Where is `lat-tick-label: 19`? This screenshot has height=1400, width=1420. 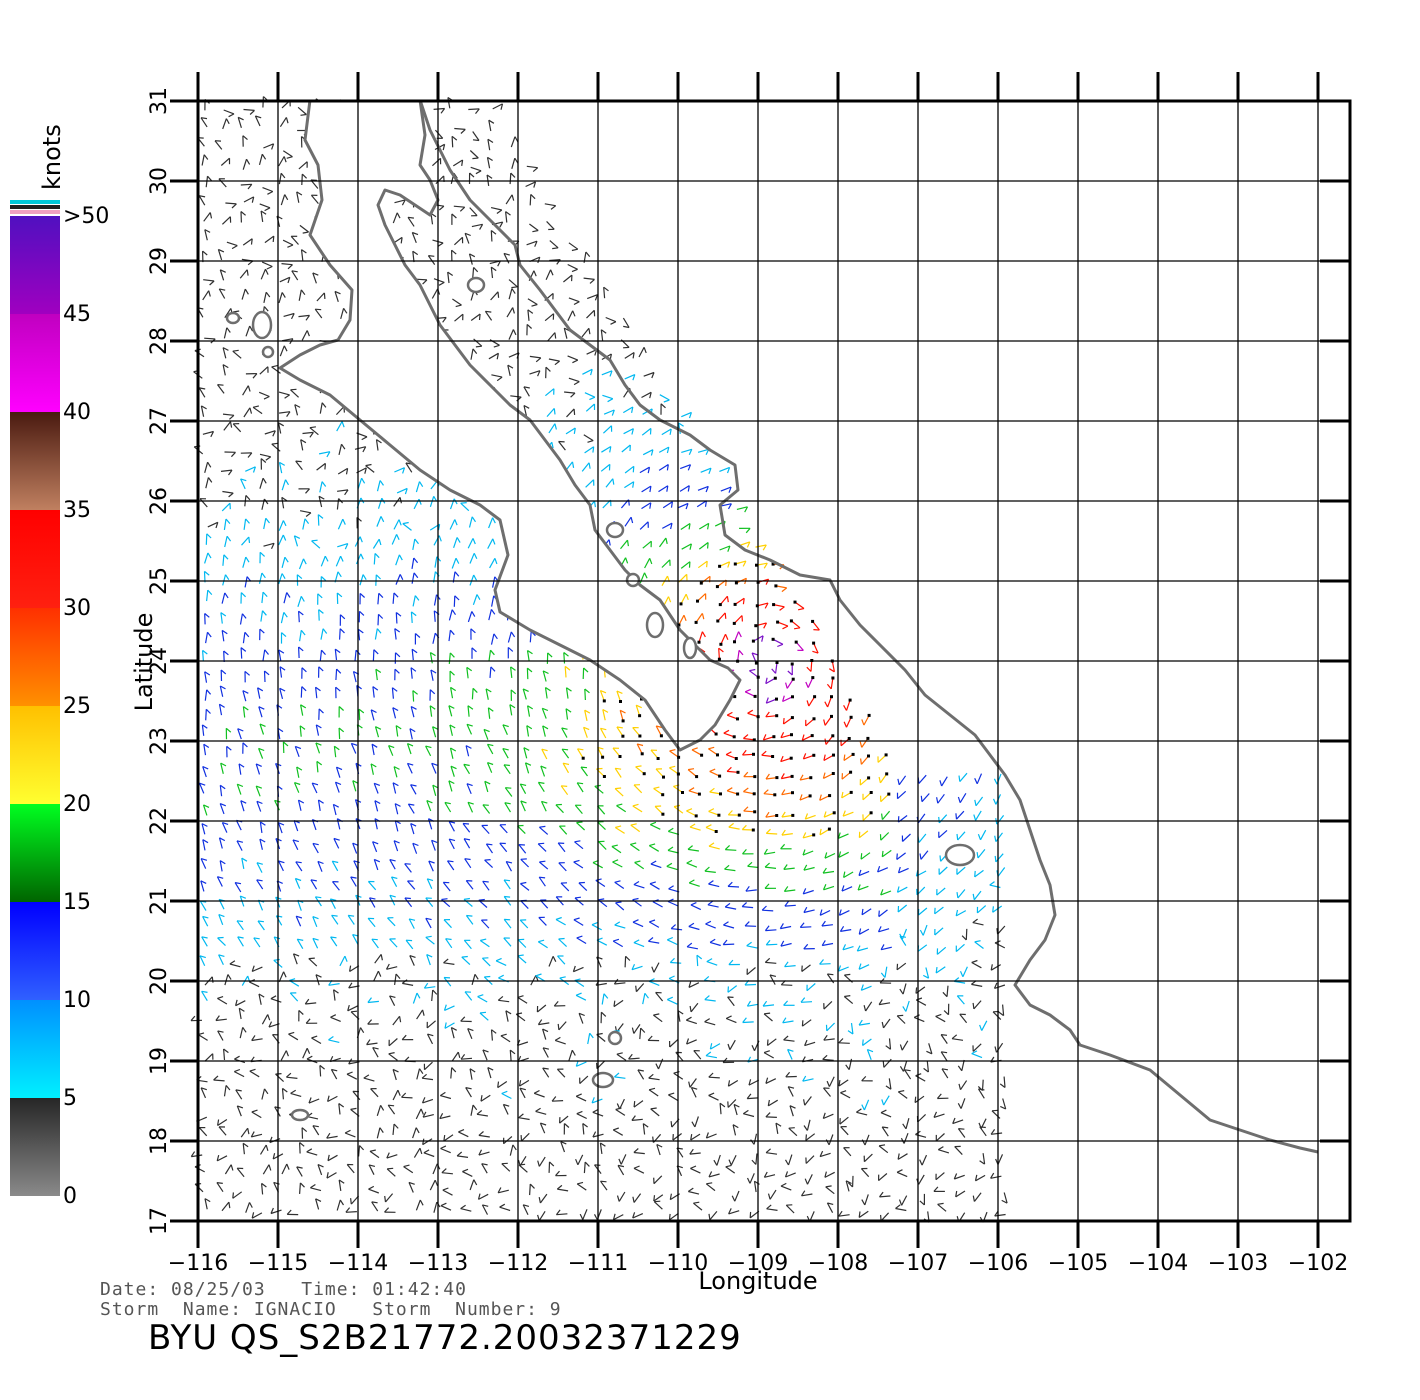 lat-tick-label: 19 is located at coordinates (159, 1061).